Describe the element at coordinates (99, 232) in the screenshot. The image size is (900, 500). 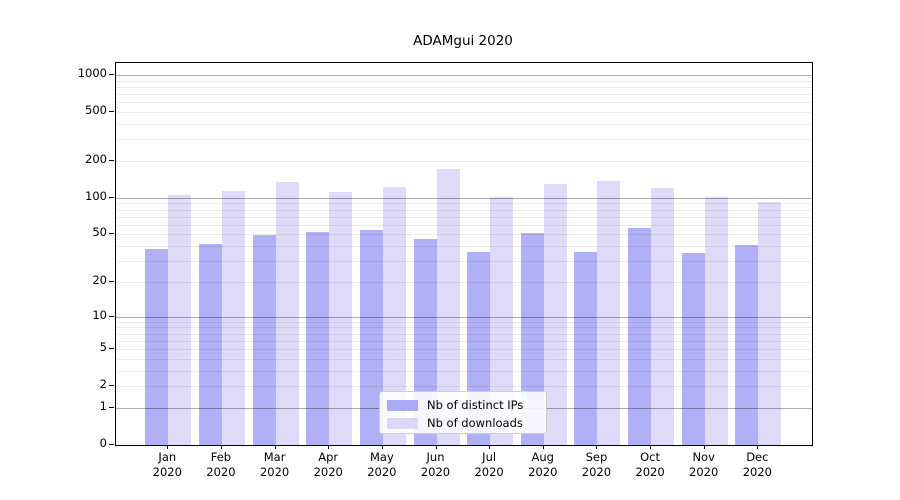
I see `y-tick-label: 50` at that location.